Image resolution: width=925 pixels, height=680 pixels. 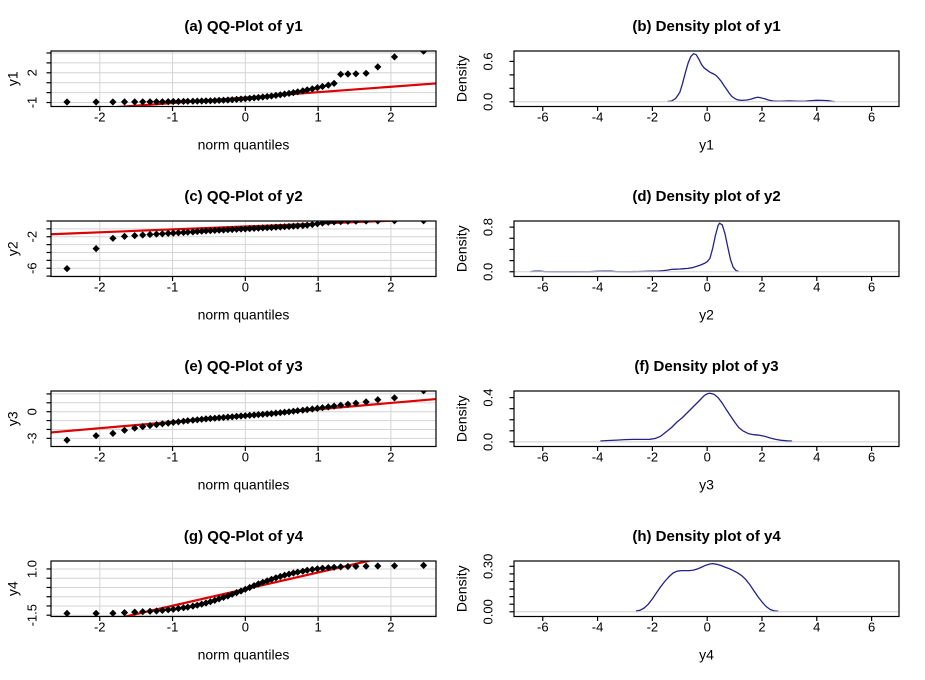 I want to click on y-tick-label: 2, so click(x=31, y=72).